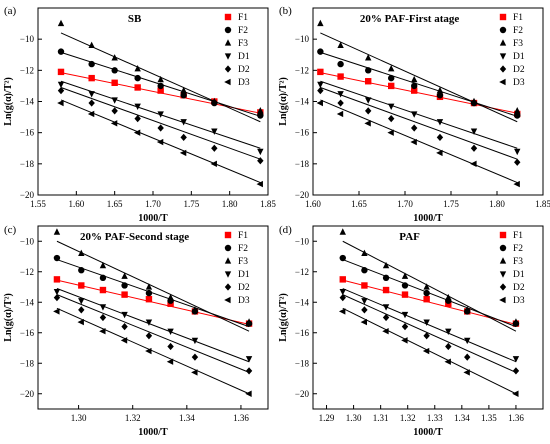 Image resolution: width=550 pixels, height=444 pixels. Describe the element at coordinates (519, 288) in the screenshot. I see `legend-label: D2` at that location.